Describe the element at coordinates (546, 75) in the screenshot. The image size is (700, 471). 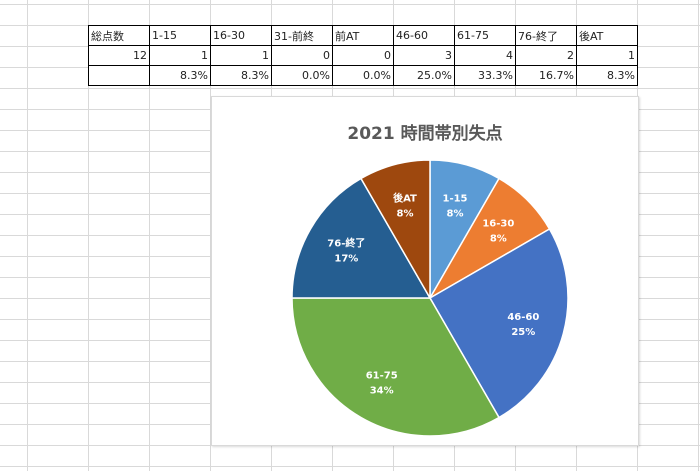
I see `cell-percent: 16.7%` at that location.